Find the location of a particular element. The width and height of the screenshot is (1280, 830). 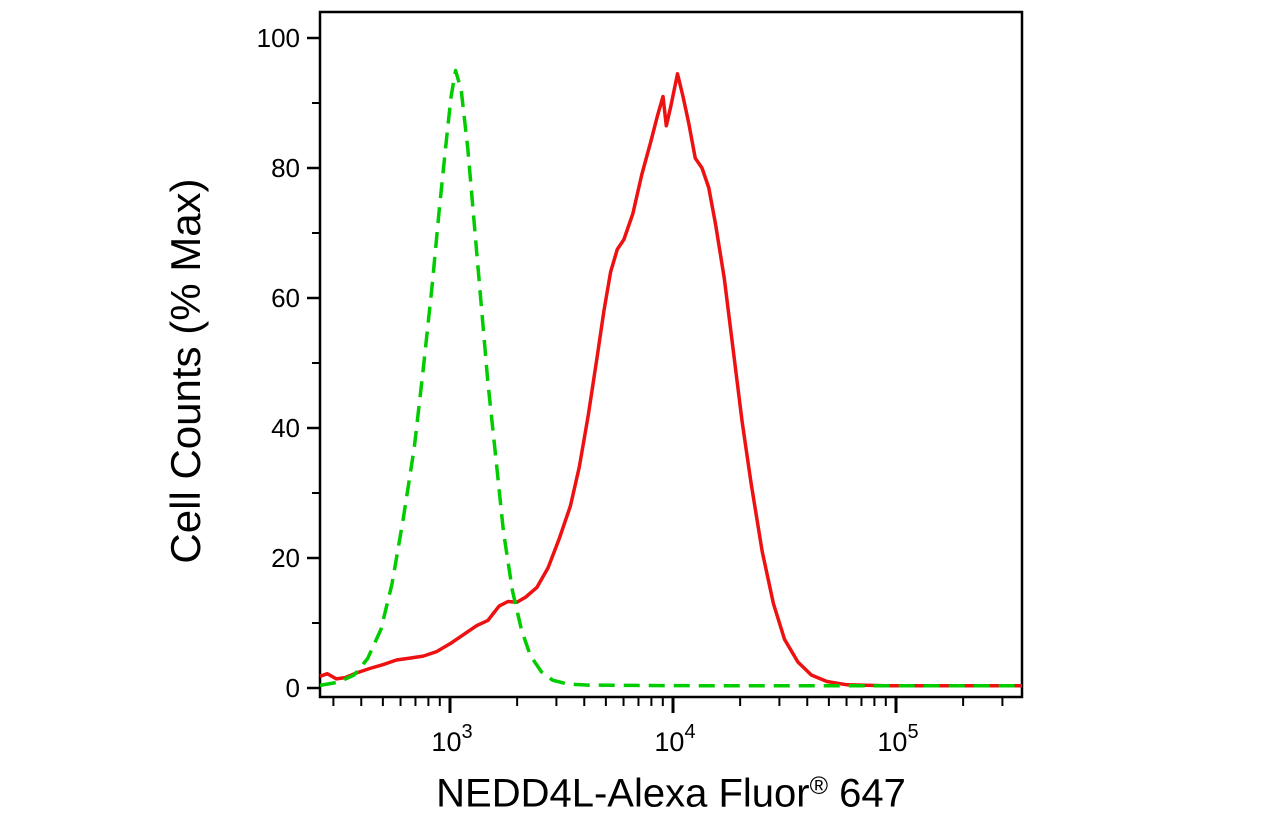

y-tick-label: 0 is located at coordinates (293, 688).